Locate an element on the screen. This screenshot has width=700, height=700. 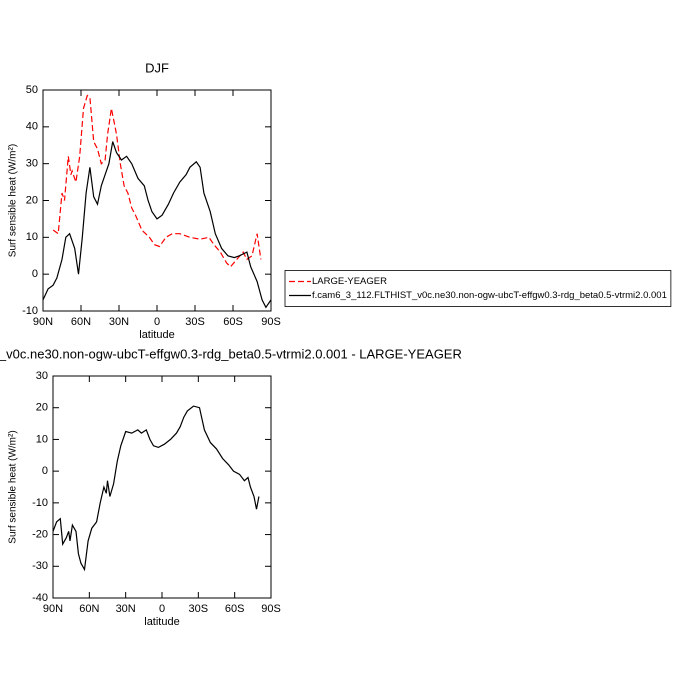
y-tick-label: 50 is located at coordinates (32, 90).